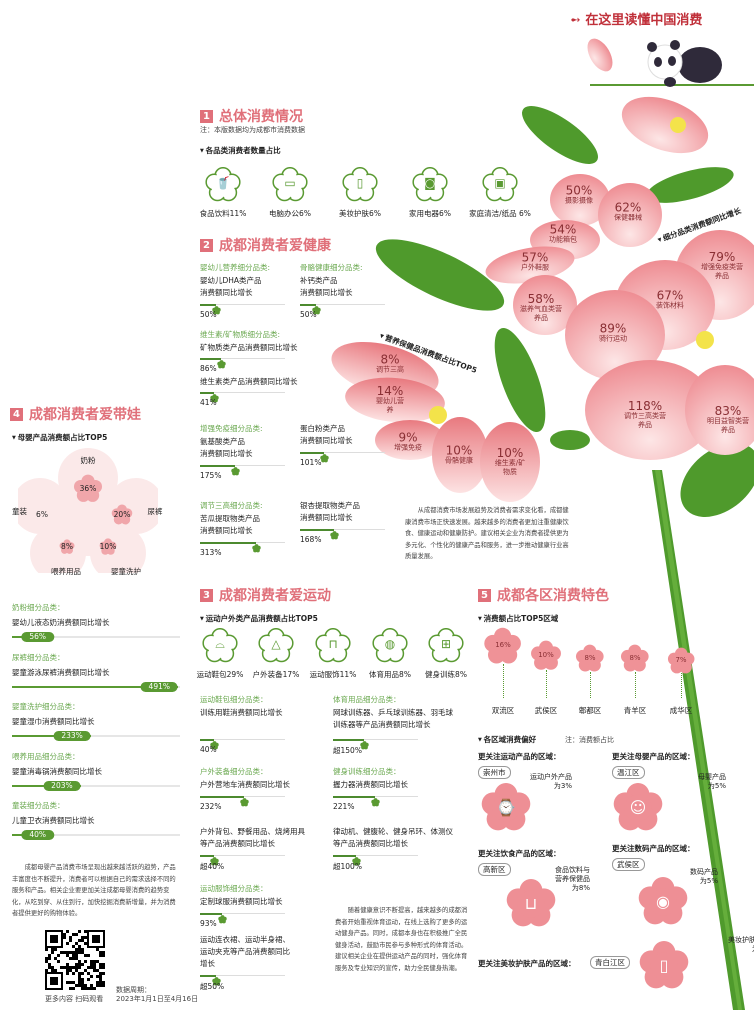 The height and width of the screenshot is (1023, 754). Describe the element at coordinates (494, 772) in the screenshot. I see `district-tag: 崇州市` at that location.